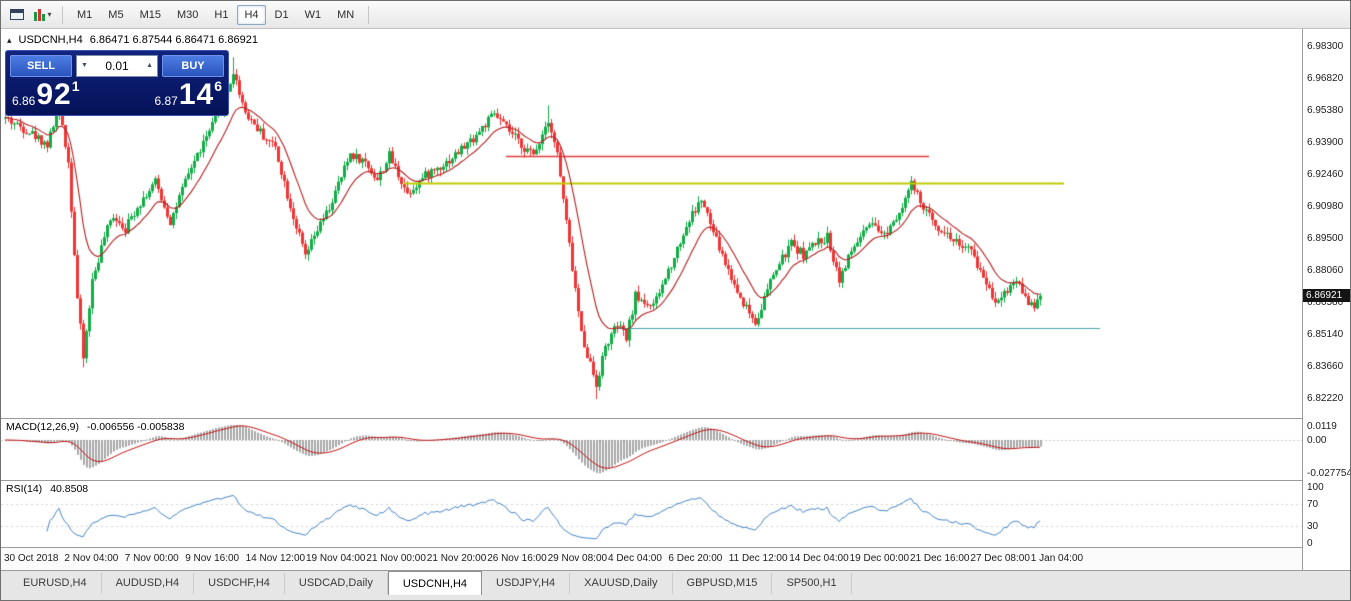  I want to click on chart-tab-audusd-h4: AUDUSD,H4, so click(148, 583).